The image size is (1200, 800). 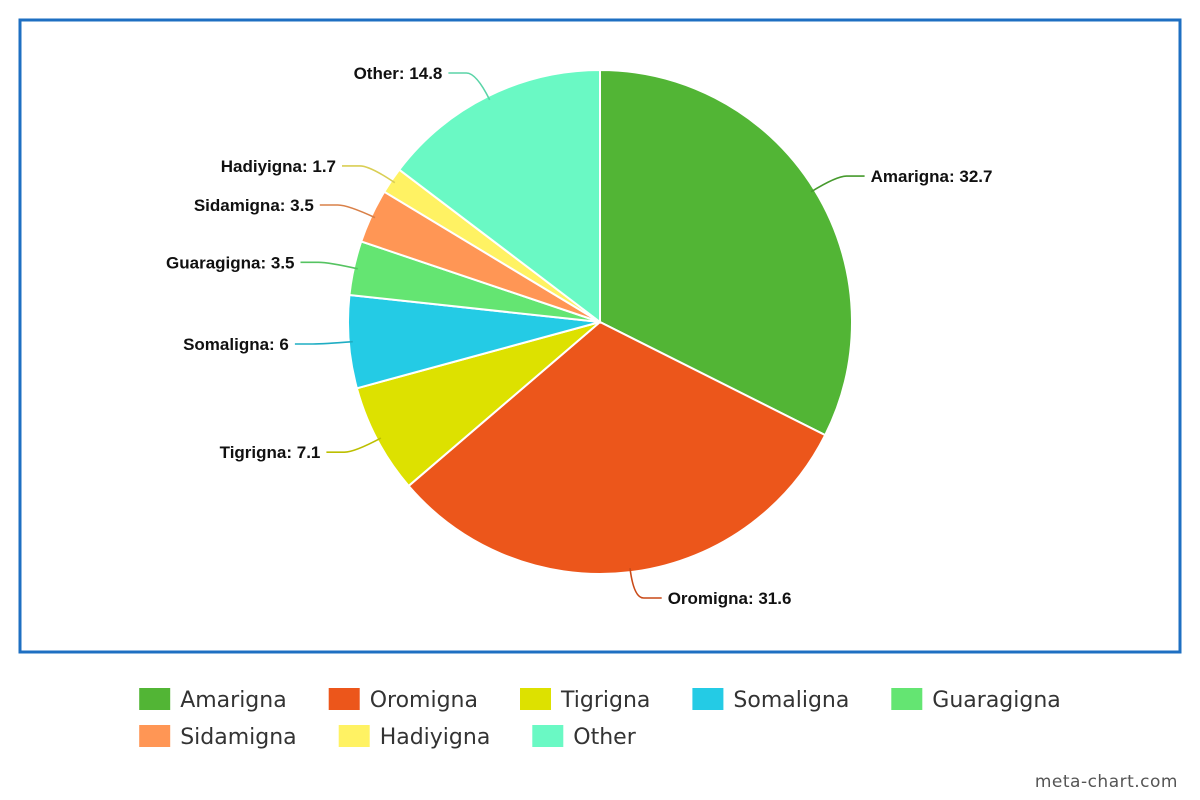 I want to click on legend-label-sidamigna: Sidamigna, so click(x=238, y=737).